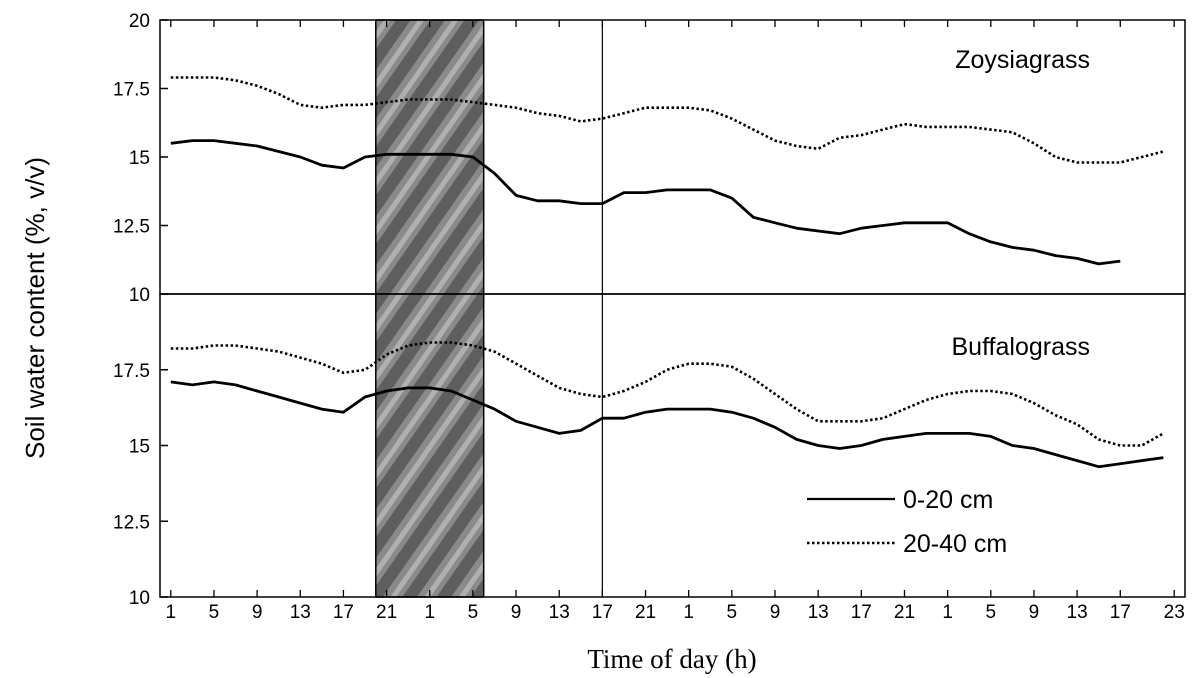  What do you see at coordinates (645, 202) in the screenshot?
I see `zoysiagrass-series-0-20cm` at bounding box center [645, 202].